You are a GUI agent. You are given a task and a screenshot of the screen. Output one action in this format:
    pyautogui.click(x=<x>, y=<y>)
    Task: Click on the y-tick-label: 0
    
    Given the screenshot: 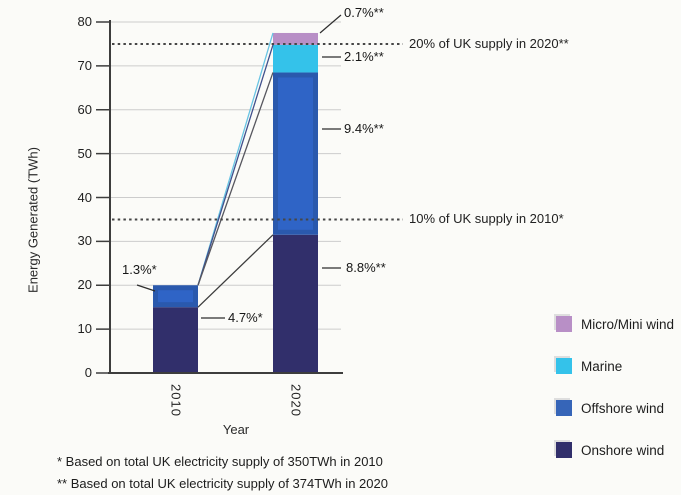 What is the action you would take?
    pyautogui.click(x=88, y=372)
    